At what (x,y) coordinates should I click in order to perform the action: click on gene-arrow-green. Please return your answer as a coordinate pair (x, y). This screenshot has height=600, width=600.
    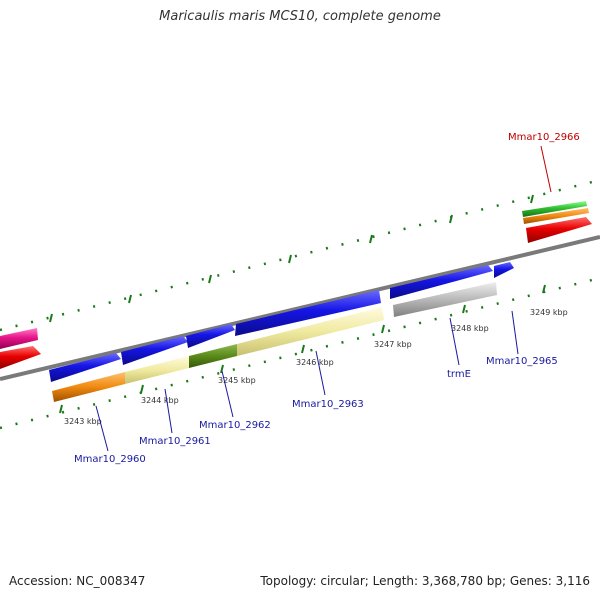
    Looking at the image, I should click on (554, 209).